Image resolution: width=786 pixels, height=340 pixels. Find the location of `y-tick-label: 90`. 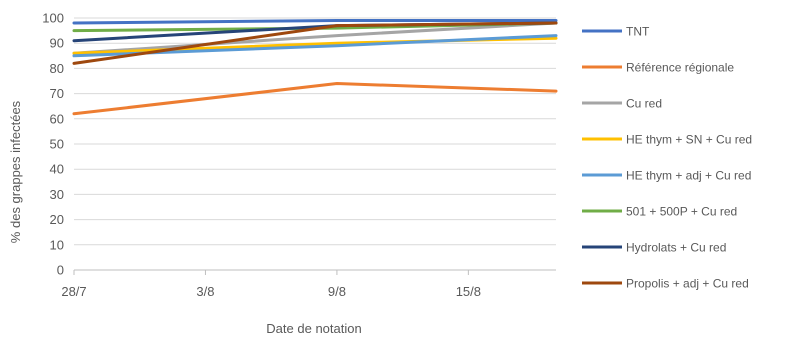

y-tick-label: 90 is located at coordinates (57, 43).